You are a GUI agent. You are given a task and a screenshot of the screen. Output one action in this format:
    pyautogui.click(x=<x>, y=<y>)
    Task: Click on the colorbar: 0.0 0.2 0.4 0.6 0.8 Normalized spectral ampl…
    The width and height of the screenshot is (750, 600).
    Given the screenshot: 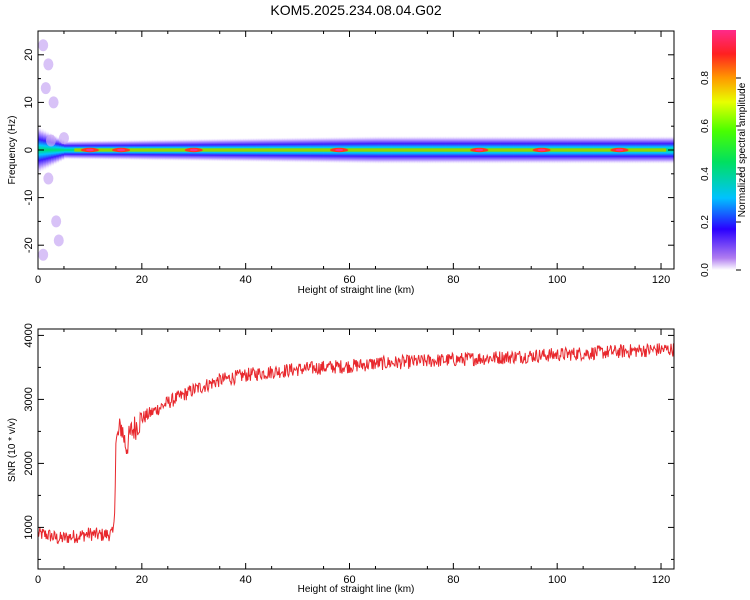 What is the action you would take?
    pyautogui.click(x=724, y=153)
    